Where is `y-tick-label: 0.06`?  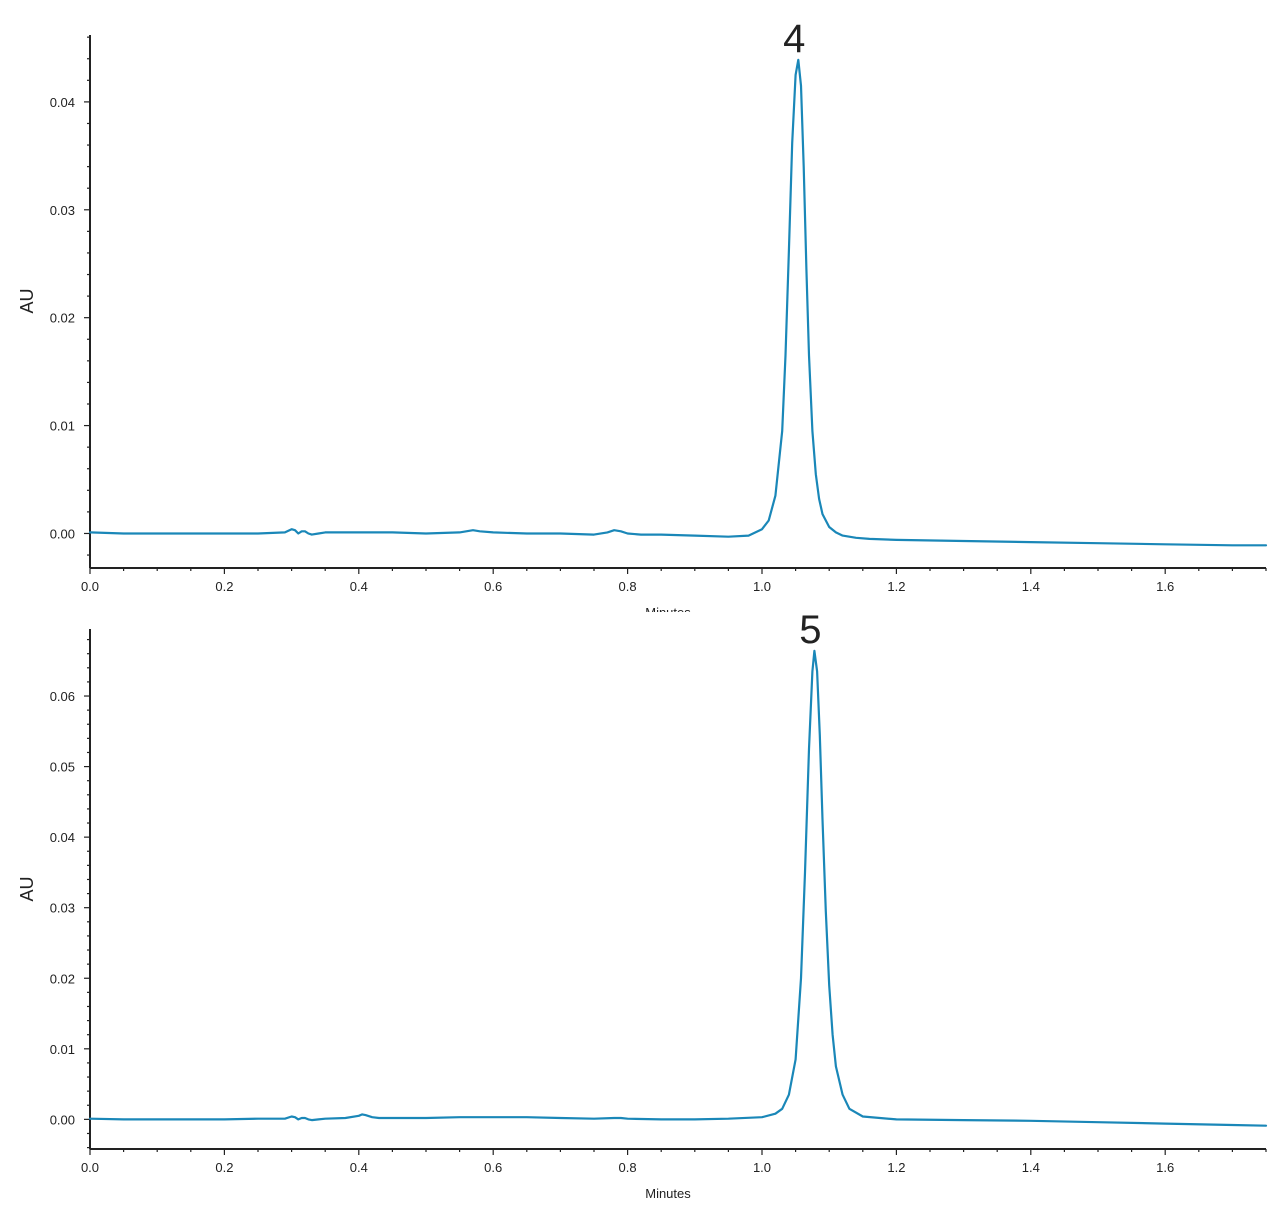 y-tick-label: 0.06 is located at coordinates (62, 696).